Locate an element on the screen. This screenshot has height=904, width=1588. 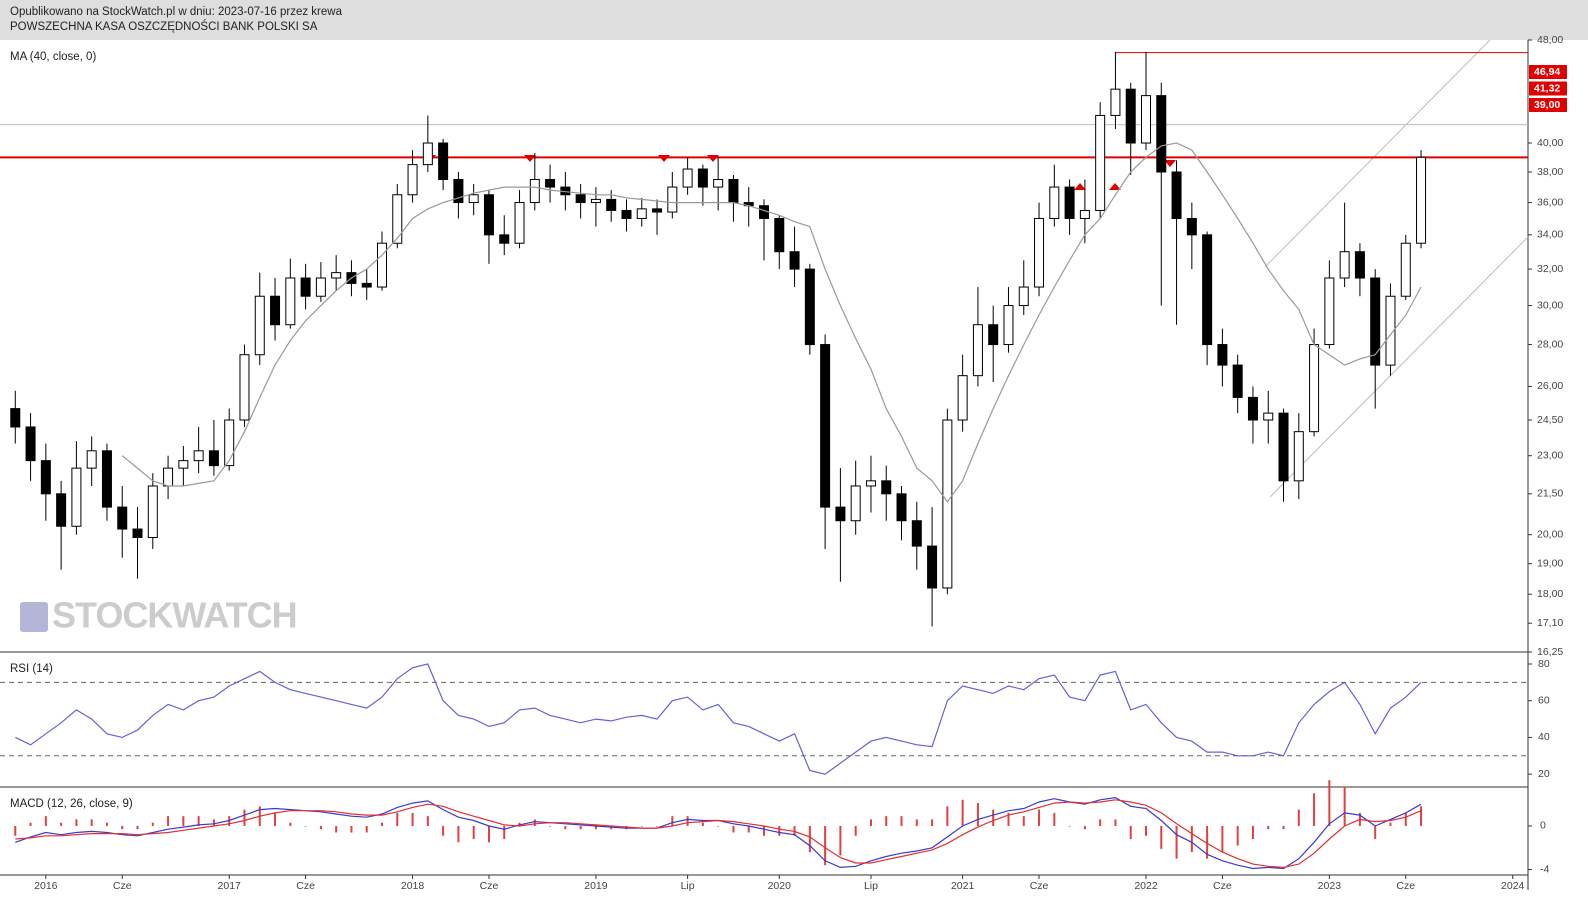
x-tick-label: 2016 is located at coordinates (46, 886).